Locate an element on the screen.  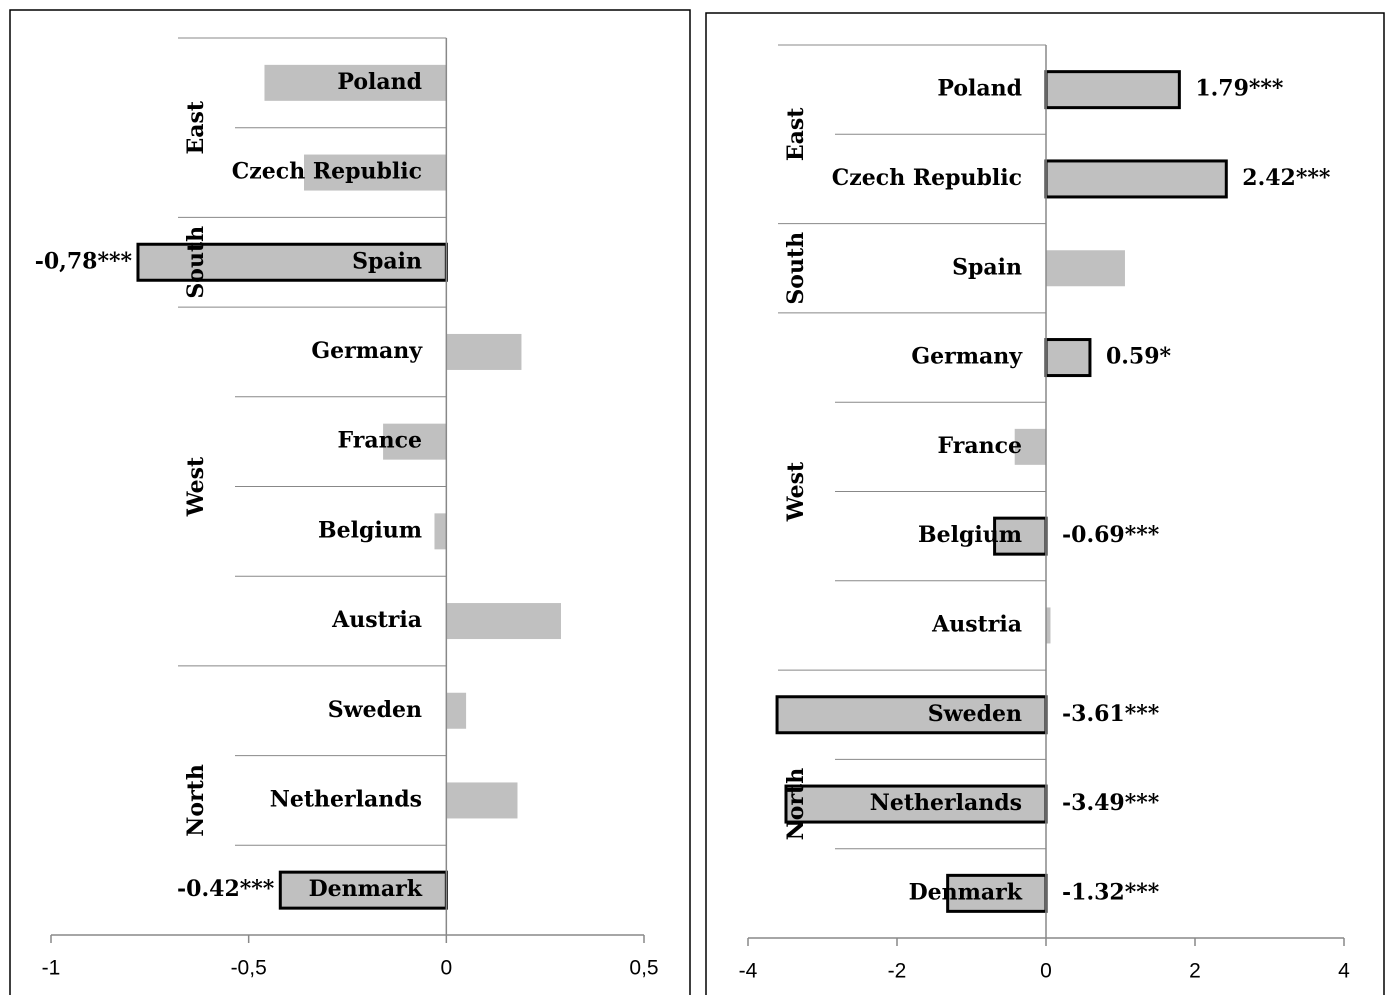
value-label: -1.32*** is located at coordinates (1111, 892).